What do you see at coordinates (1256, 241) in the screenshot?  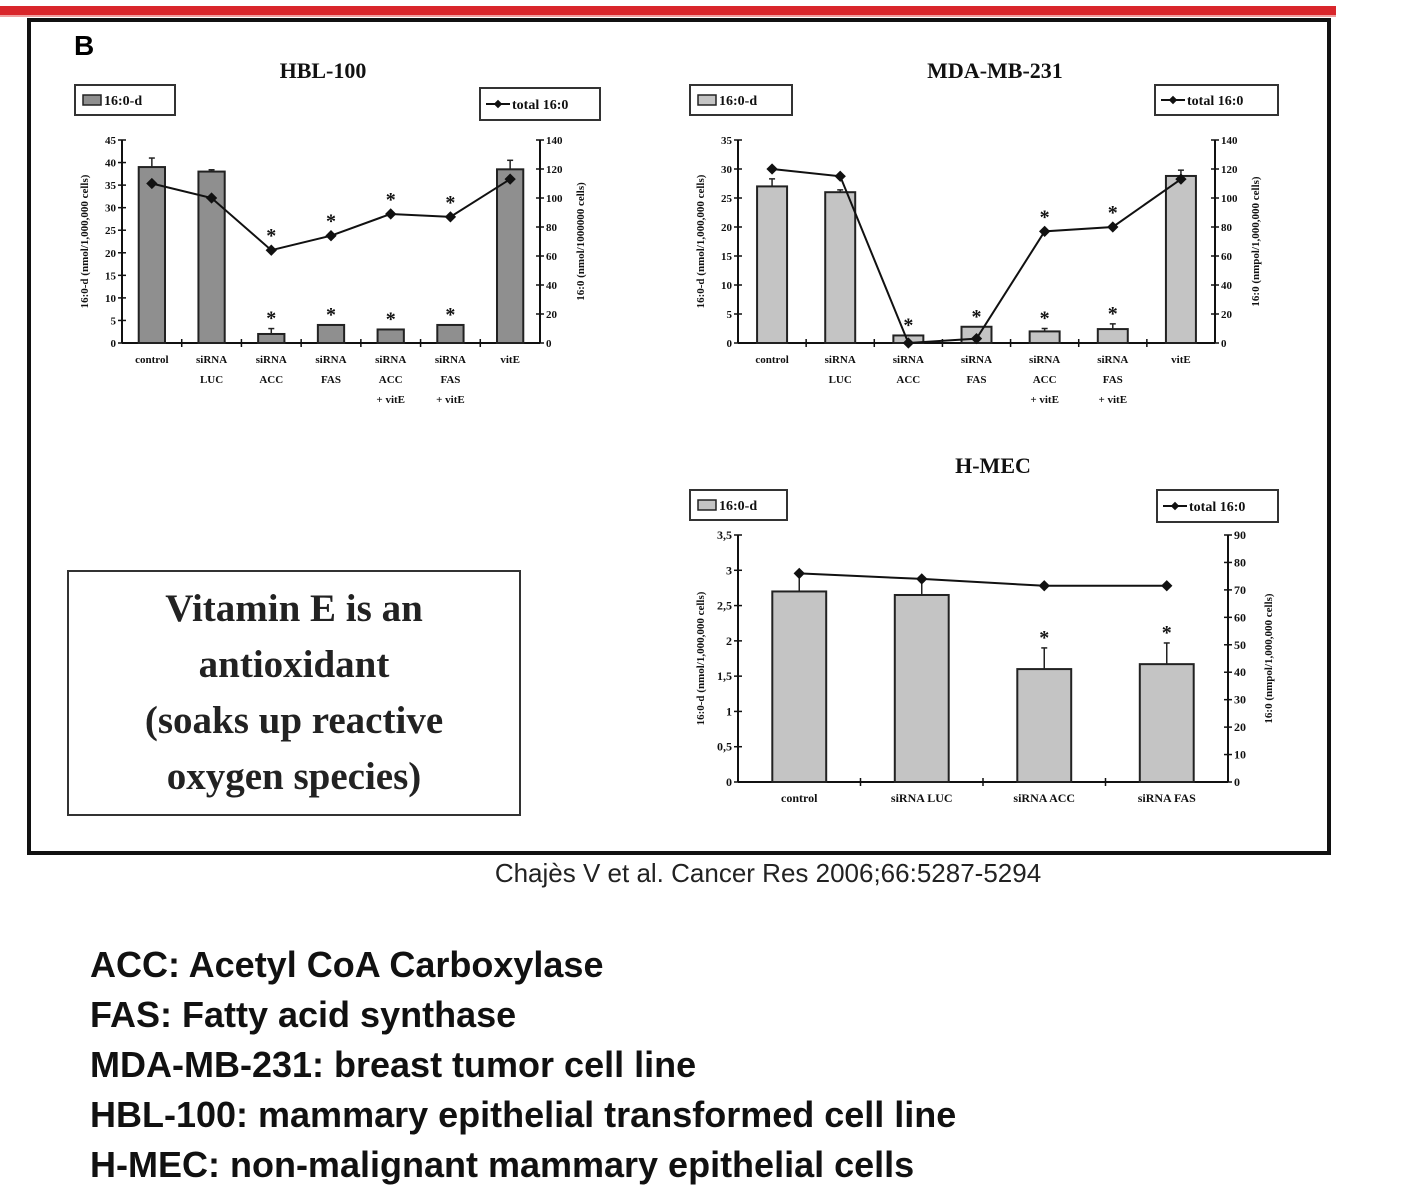 I see `y-axis-label-right: 16:0 (nmpol/1,000,000 cells)` at bounding box center [1256, 241].